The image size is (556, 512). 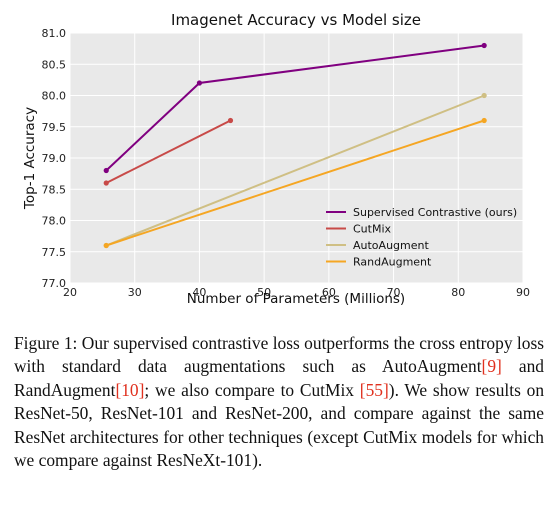 What do you see at coordinates (54, 64) in the screenshot?
I see `y-tick-label: 80.5` at bounding box center [54, 64].